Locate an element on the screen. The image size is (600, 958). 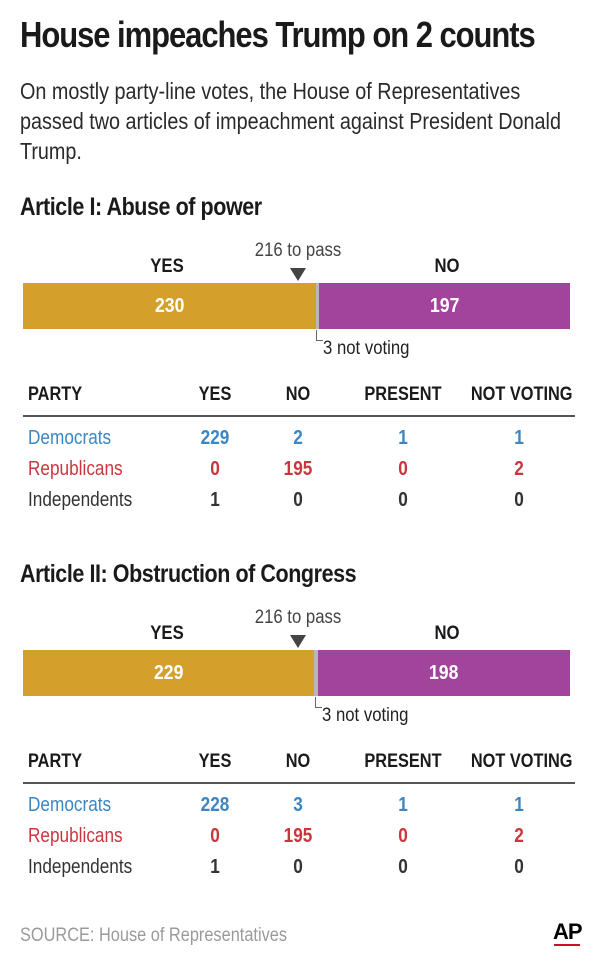
vote-bar: 230 197 is located at coordinates (296, 306).